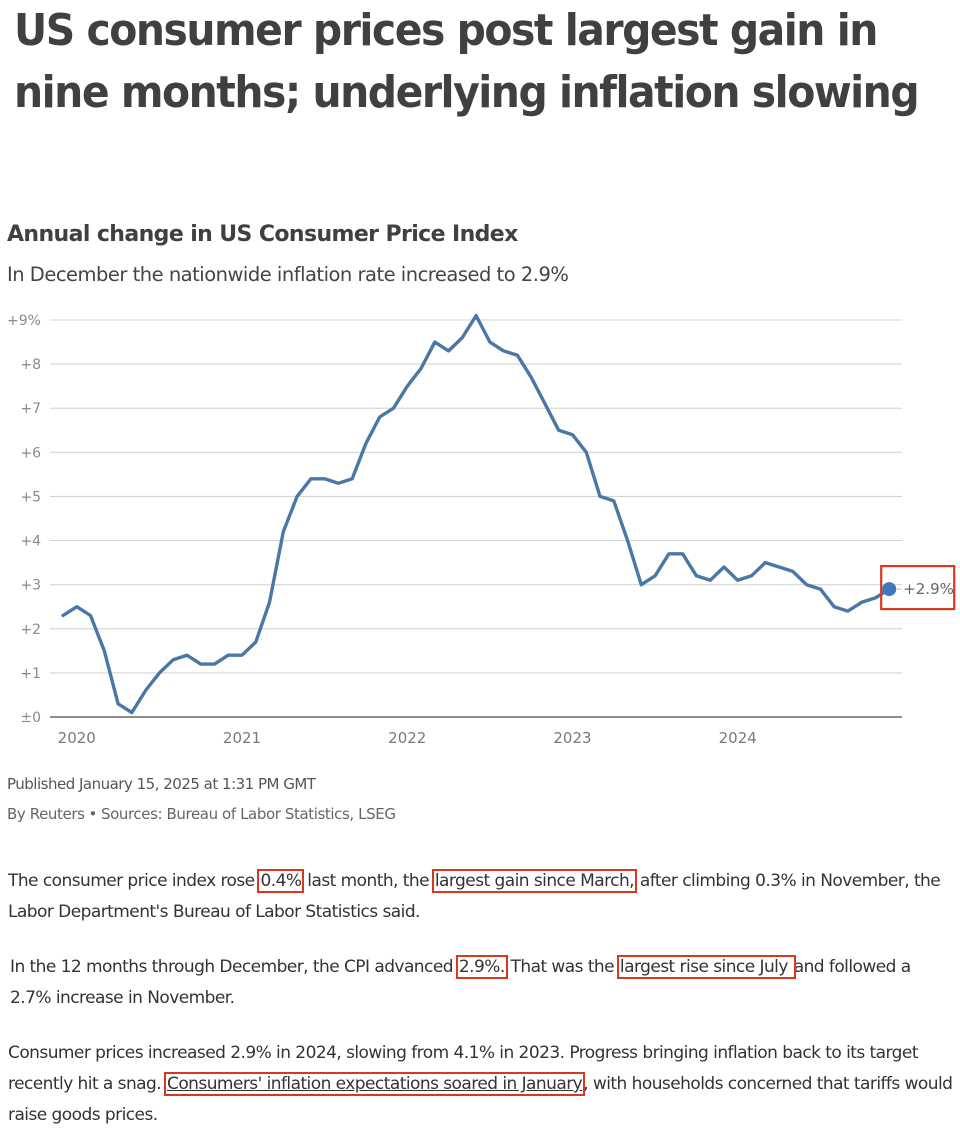  I want to click on text: last month, the, so click(368, 881).